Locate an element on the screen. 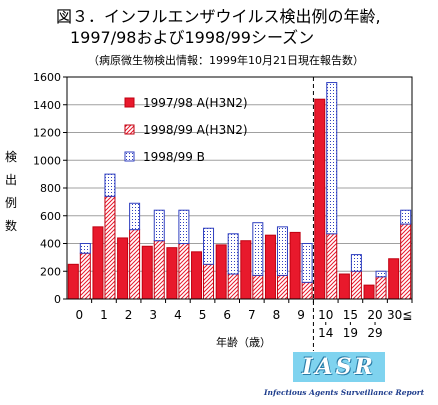  iasr-logo-text: IASR is located at coordinates (339, 367).